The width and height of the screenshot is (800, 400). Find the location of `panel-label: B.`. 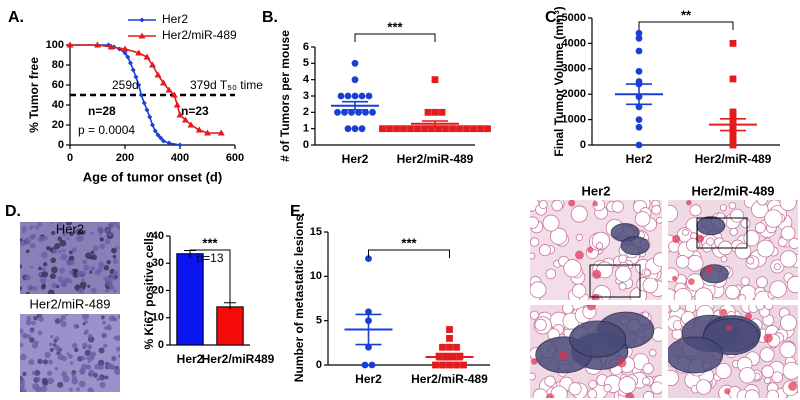

panel-label: B. is located at coordinates (270, 17).